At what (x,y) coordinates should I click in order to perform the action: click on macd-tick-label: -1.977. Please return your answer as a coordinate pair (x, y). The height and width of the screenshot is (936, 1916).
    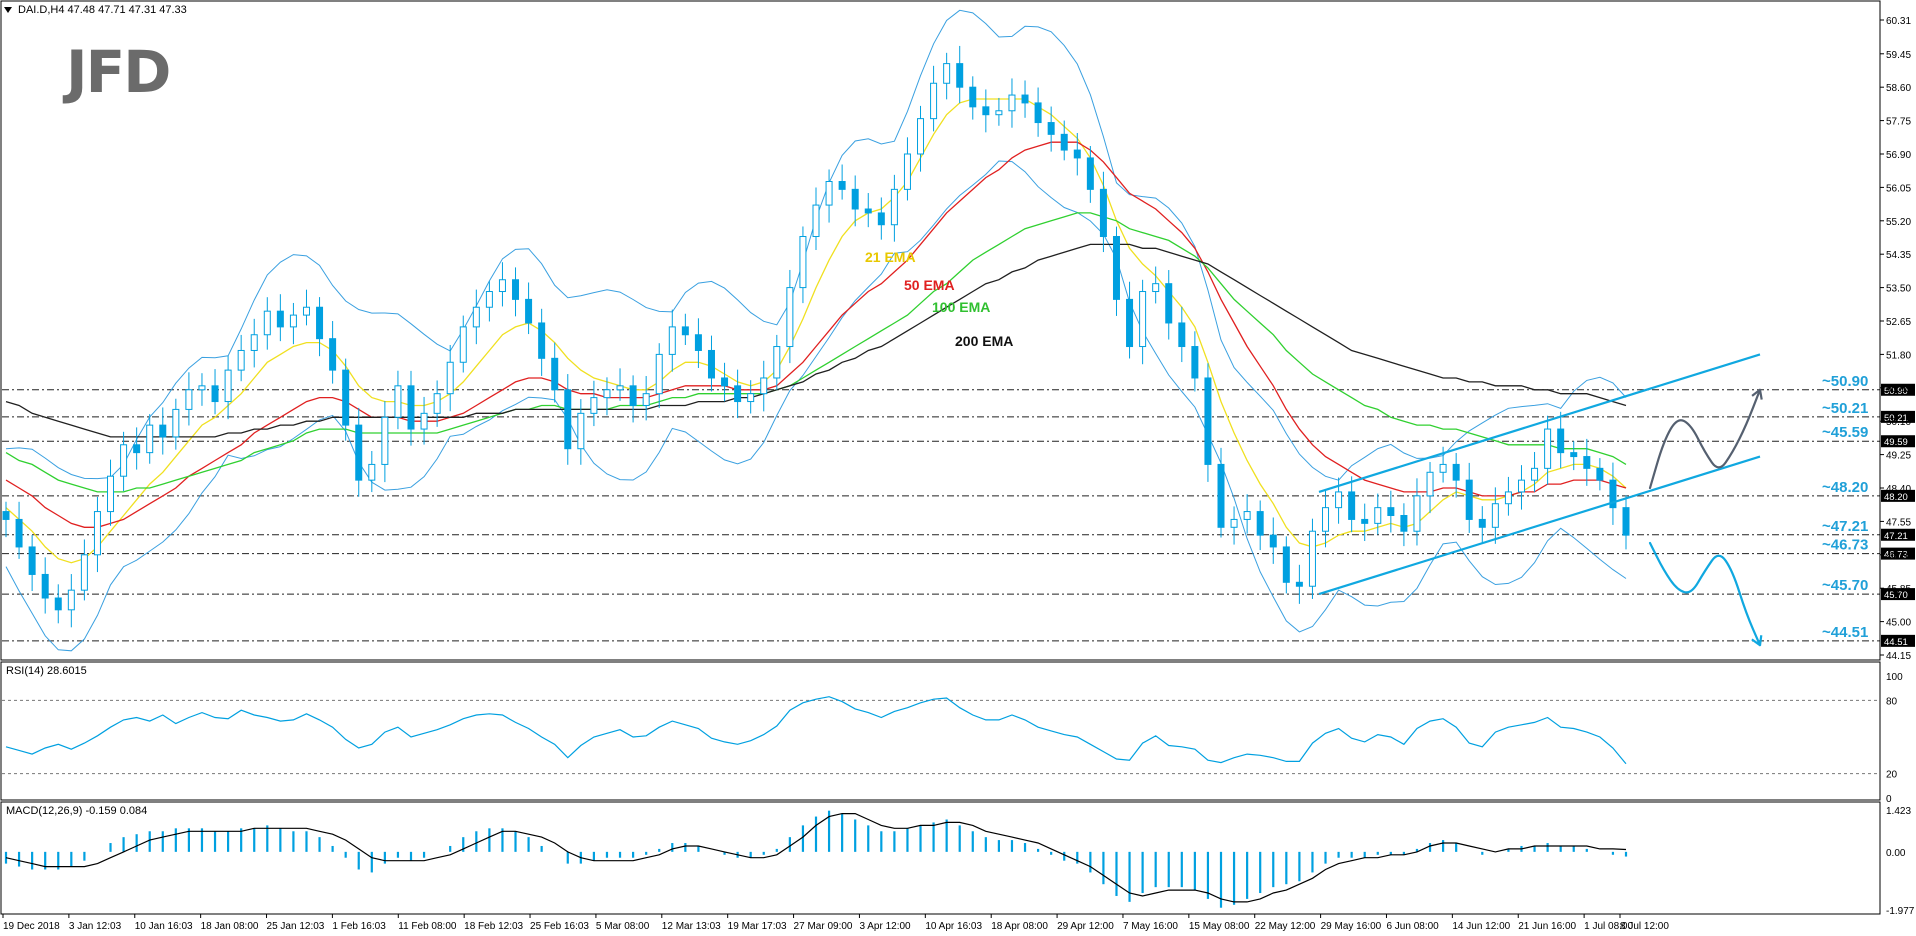
    Looking at the image, I should click on (1900, 911).